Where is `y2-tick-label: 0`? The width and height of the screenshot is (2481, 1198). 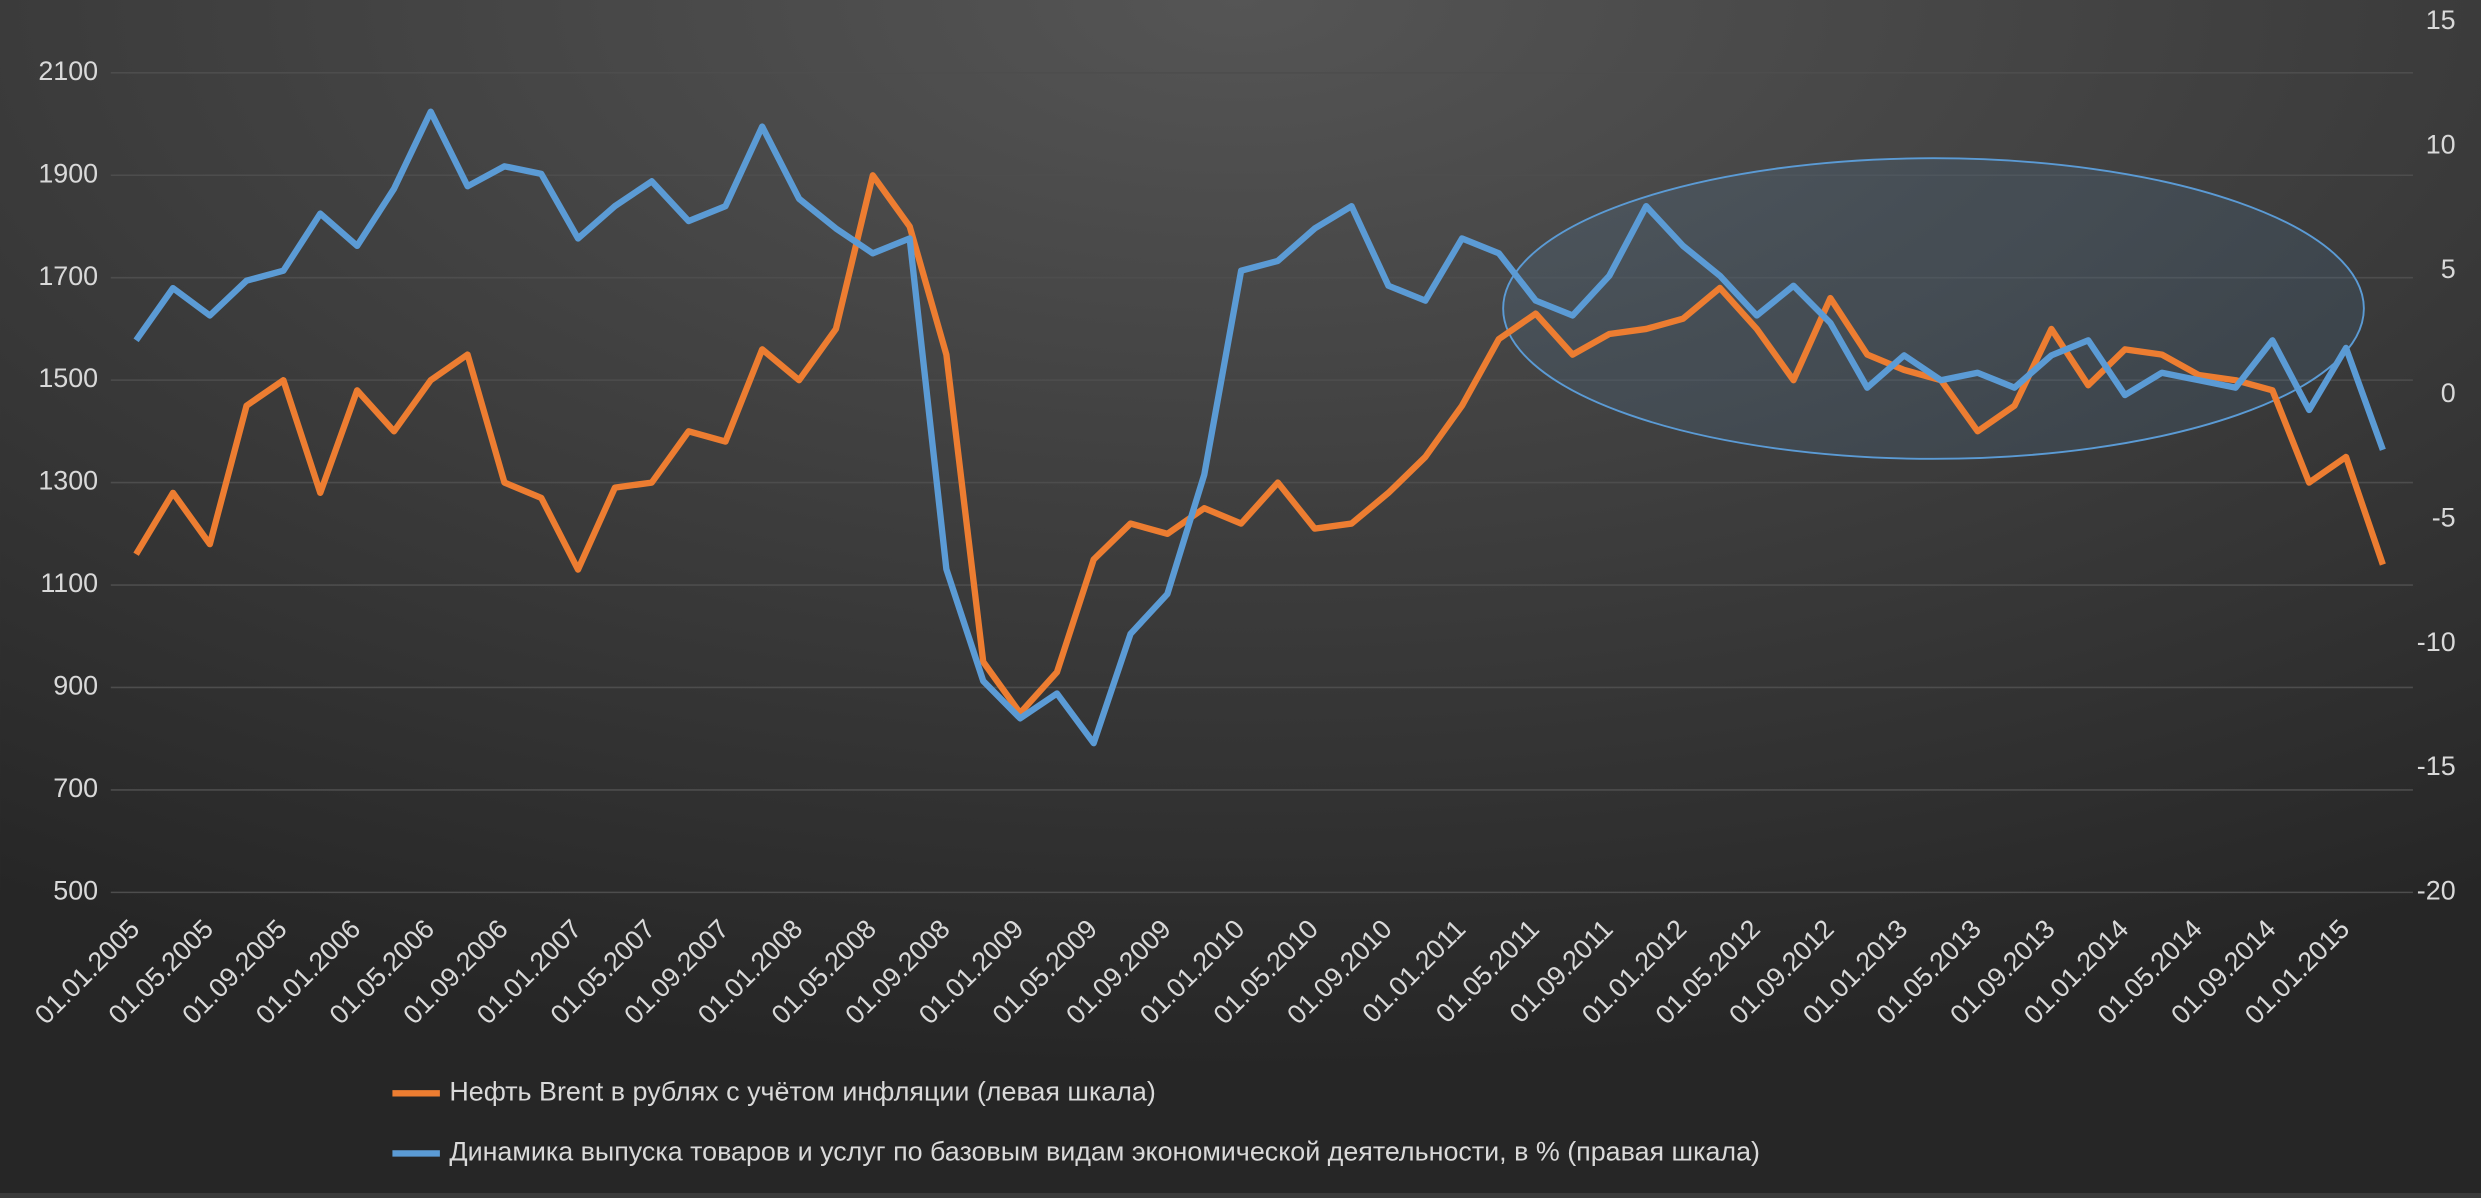
y2-tick-label: 0 is located at coordinates (2448, 393).